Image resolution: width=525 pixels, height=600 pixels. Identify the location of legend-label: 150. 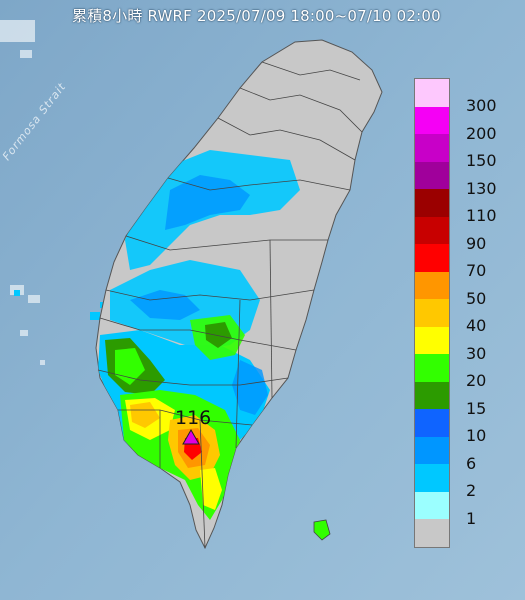
(481, 160).